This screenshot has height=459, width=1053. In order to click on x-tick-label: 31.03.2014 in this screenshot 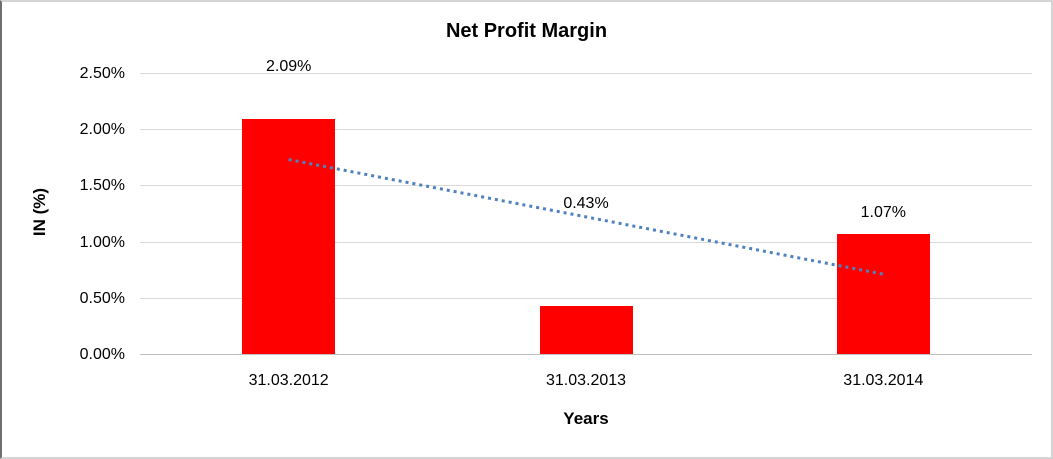, I will do `click(883, 380)`.